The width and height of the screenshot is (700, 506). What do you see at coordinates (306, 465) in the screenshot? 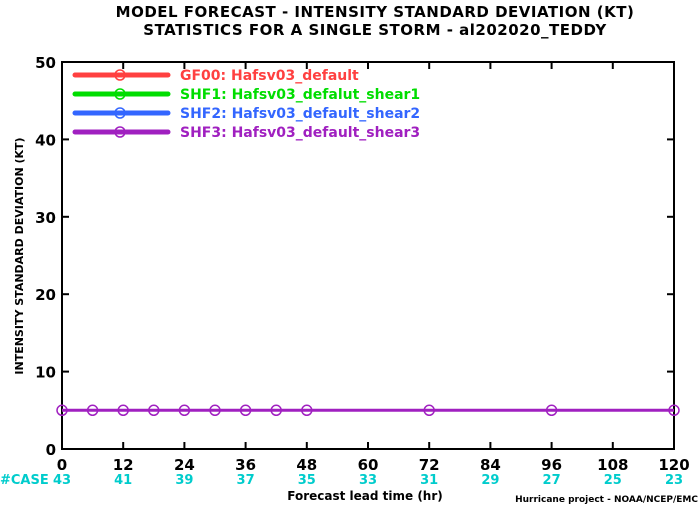
I see `x-tick-label: 48` at bounding box center [306, 465].